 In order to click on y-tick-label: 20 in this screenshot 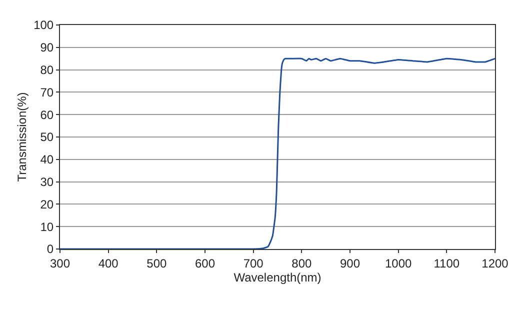, I will do `click(47, 204)`.